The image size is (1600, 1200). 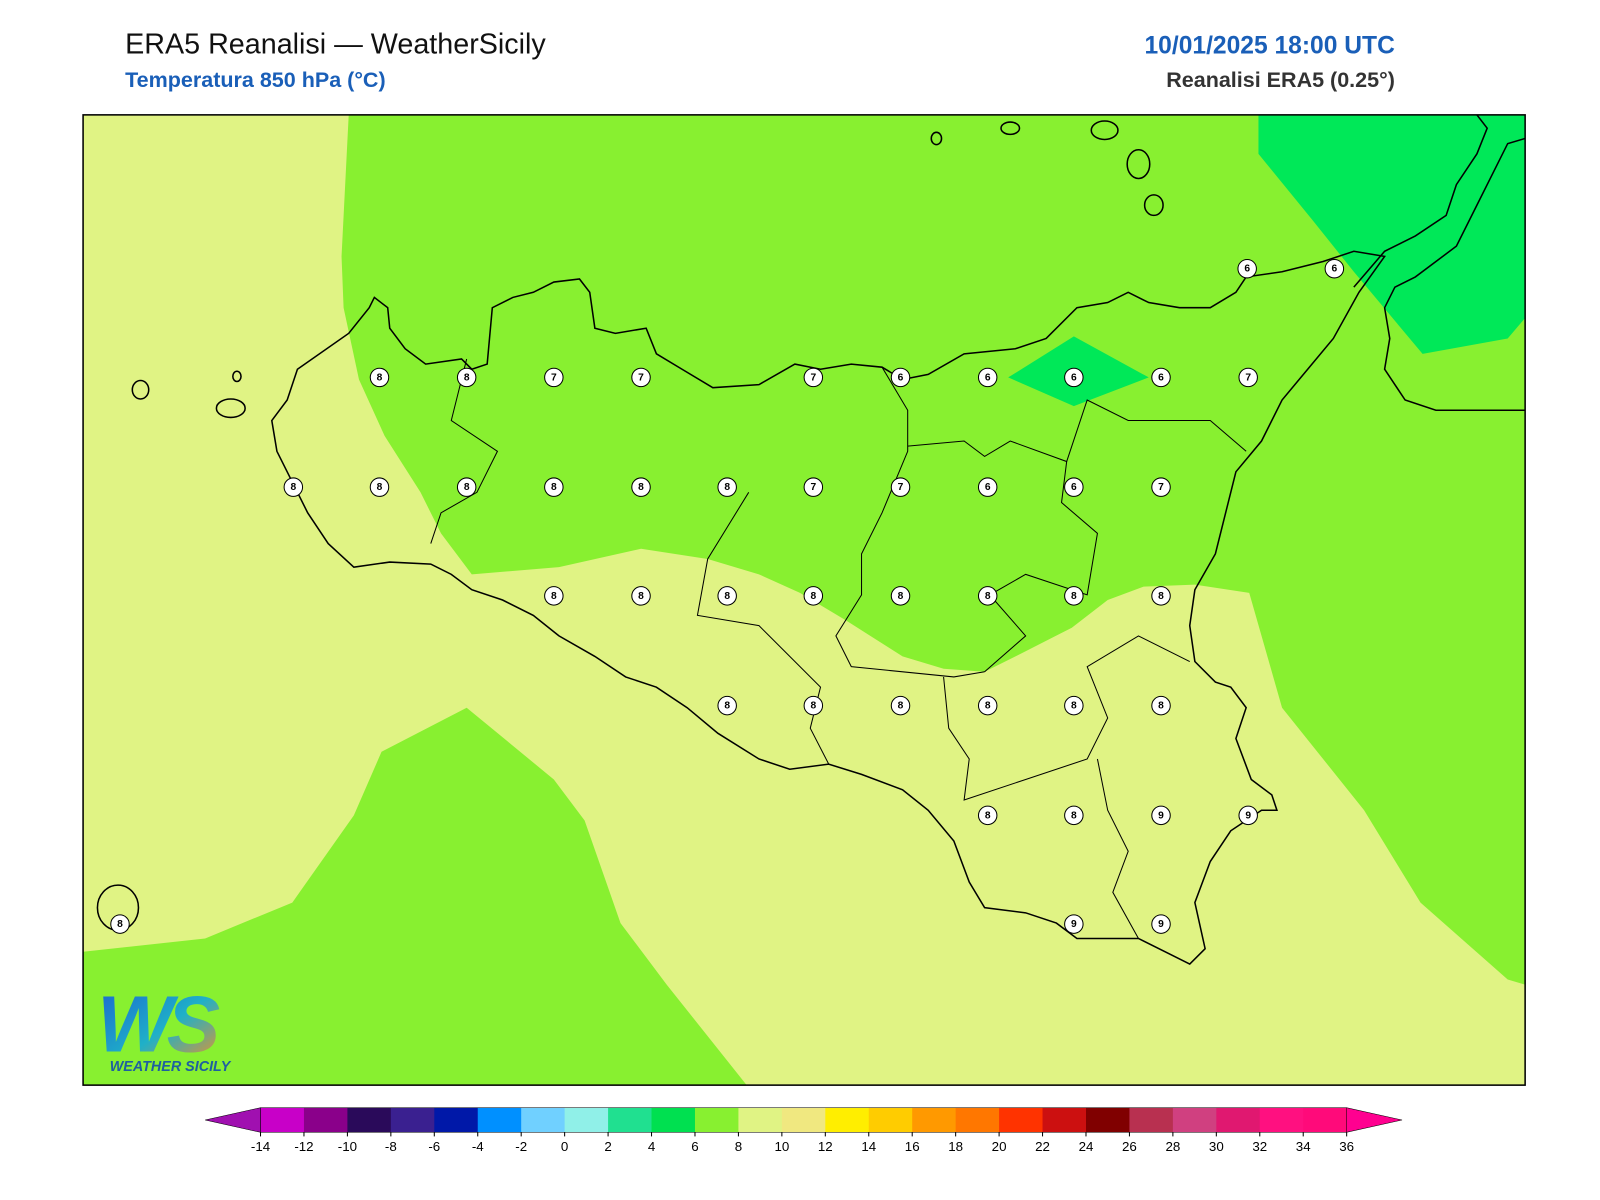 I want to click on colorbar-tick-label: 24, so click(x=1086, y=1146).